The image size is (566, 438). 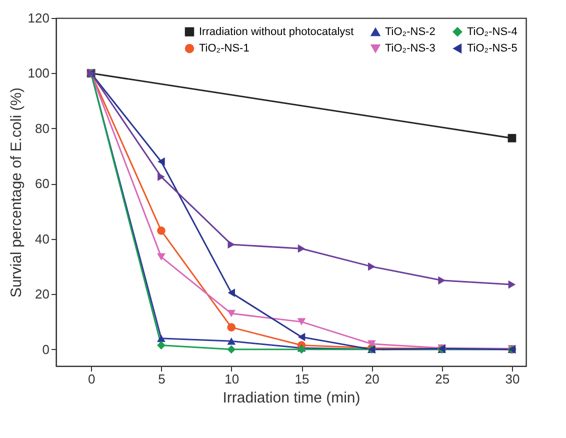 I want to click on x-tick-label: 30, so click(x=512, y=379).